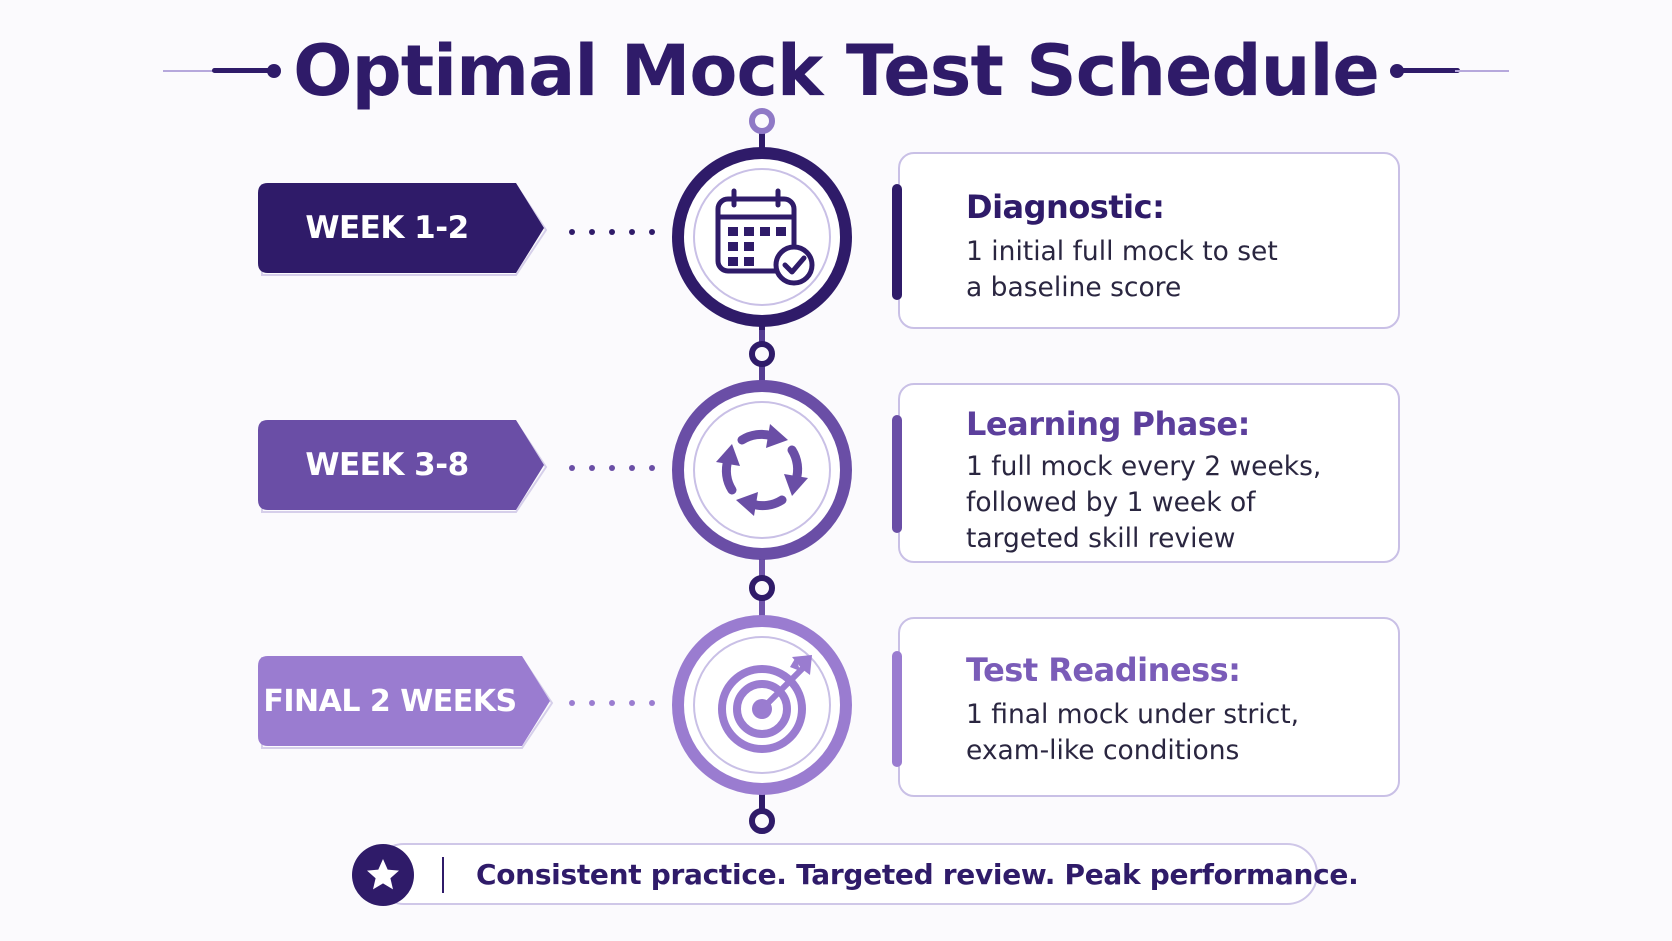  Describe the element at coordinates (443, 875) in the screenshot. I see `footer-separator` at that location.